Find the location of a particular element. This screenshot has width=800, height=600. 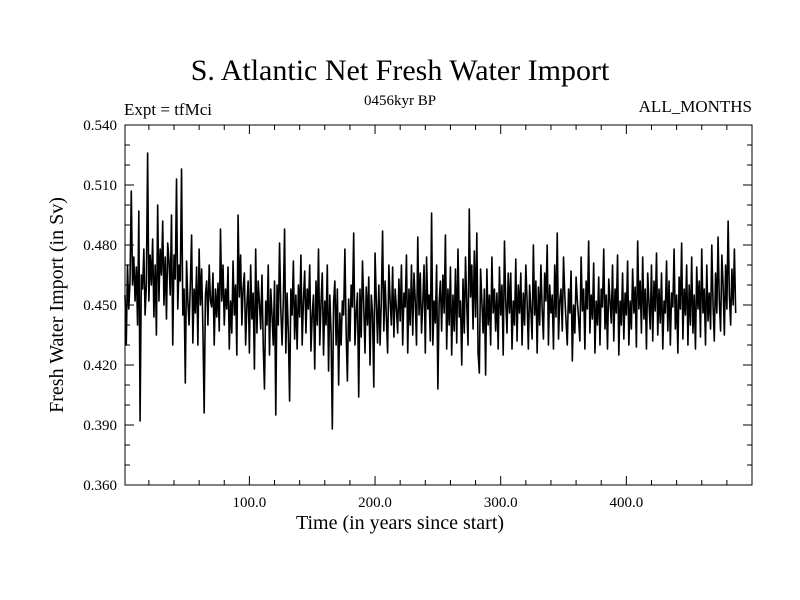

experiment-label: Expt = tfMci is located at coordinates (168, 109).